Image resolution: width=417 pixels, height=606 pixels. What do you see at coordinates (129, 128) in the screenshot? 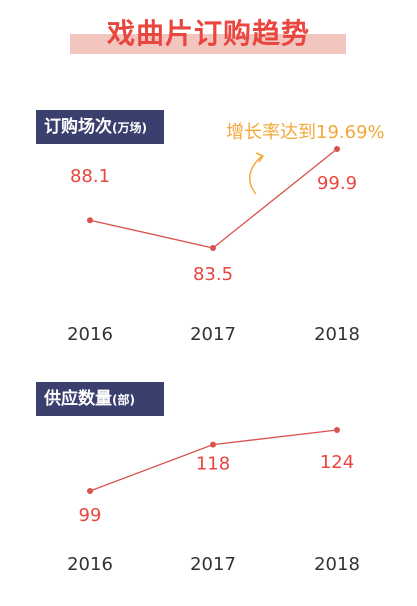
I see `orders-label-unit: (万场)` at bounding box center [129, 128].